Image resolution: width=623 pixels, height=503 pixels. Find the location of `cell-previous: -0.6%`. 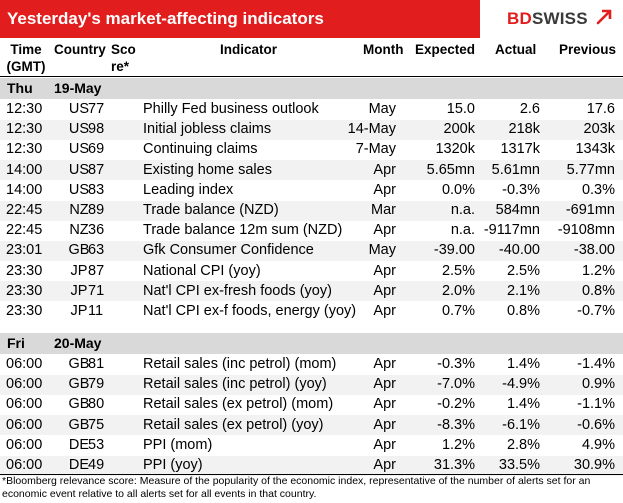

cell-previous: -0.6% is located at coordinates (596, 424).